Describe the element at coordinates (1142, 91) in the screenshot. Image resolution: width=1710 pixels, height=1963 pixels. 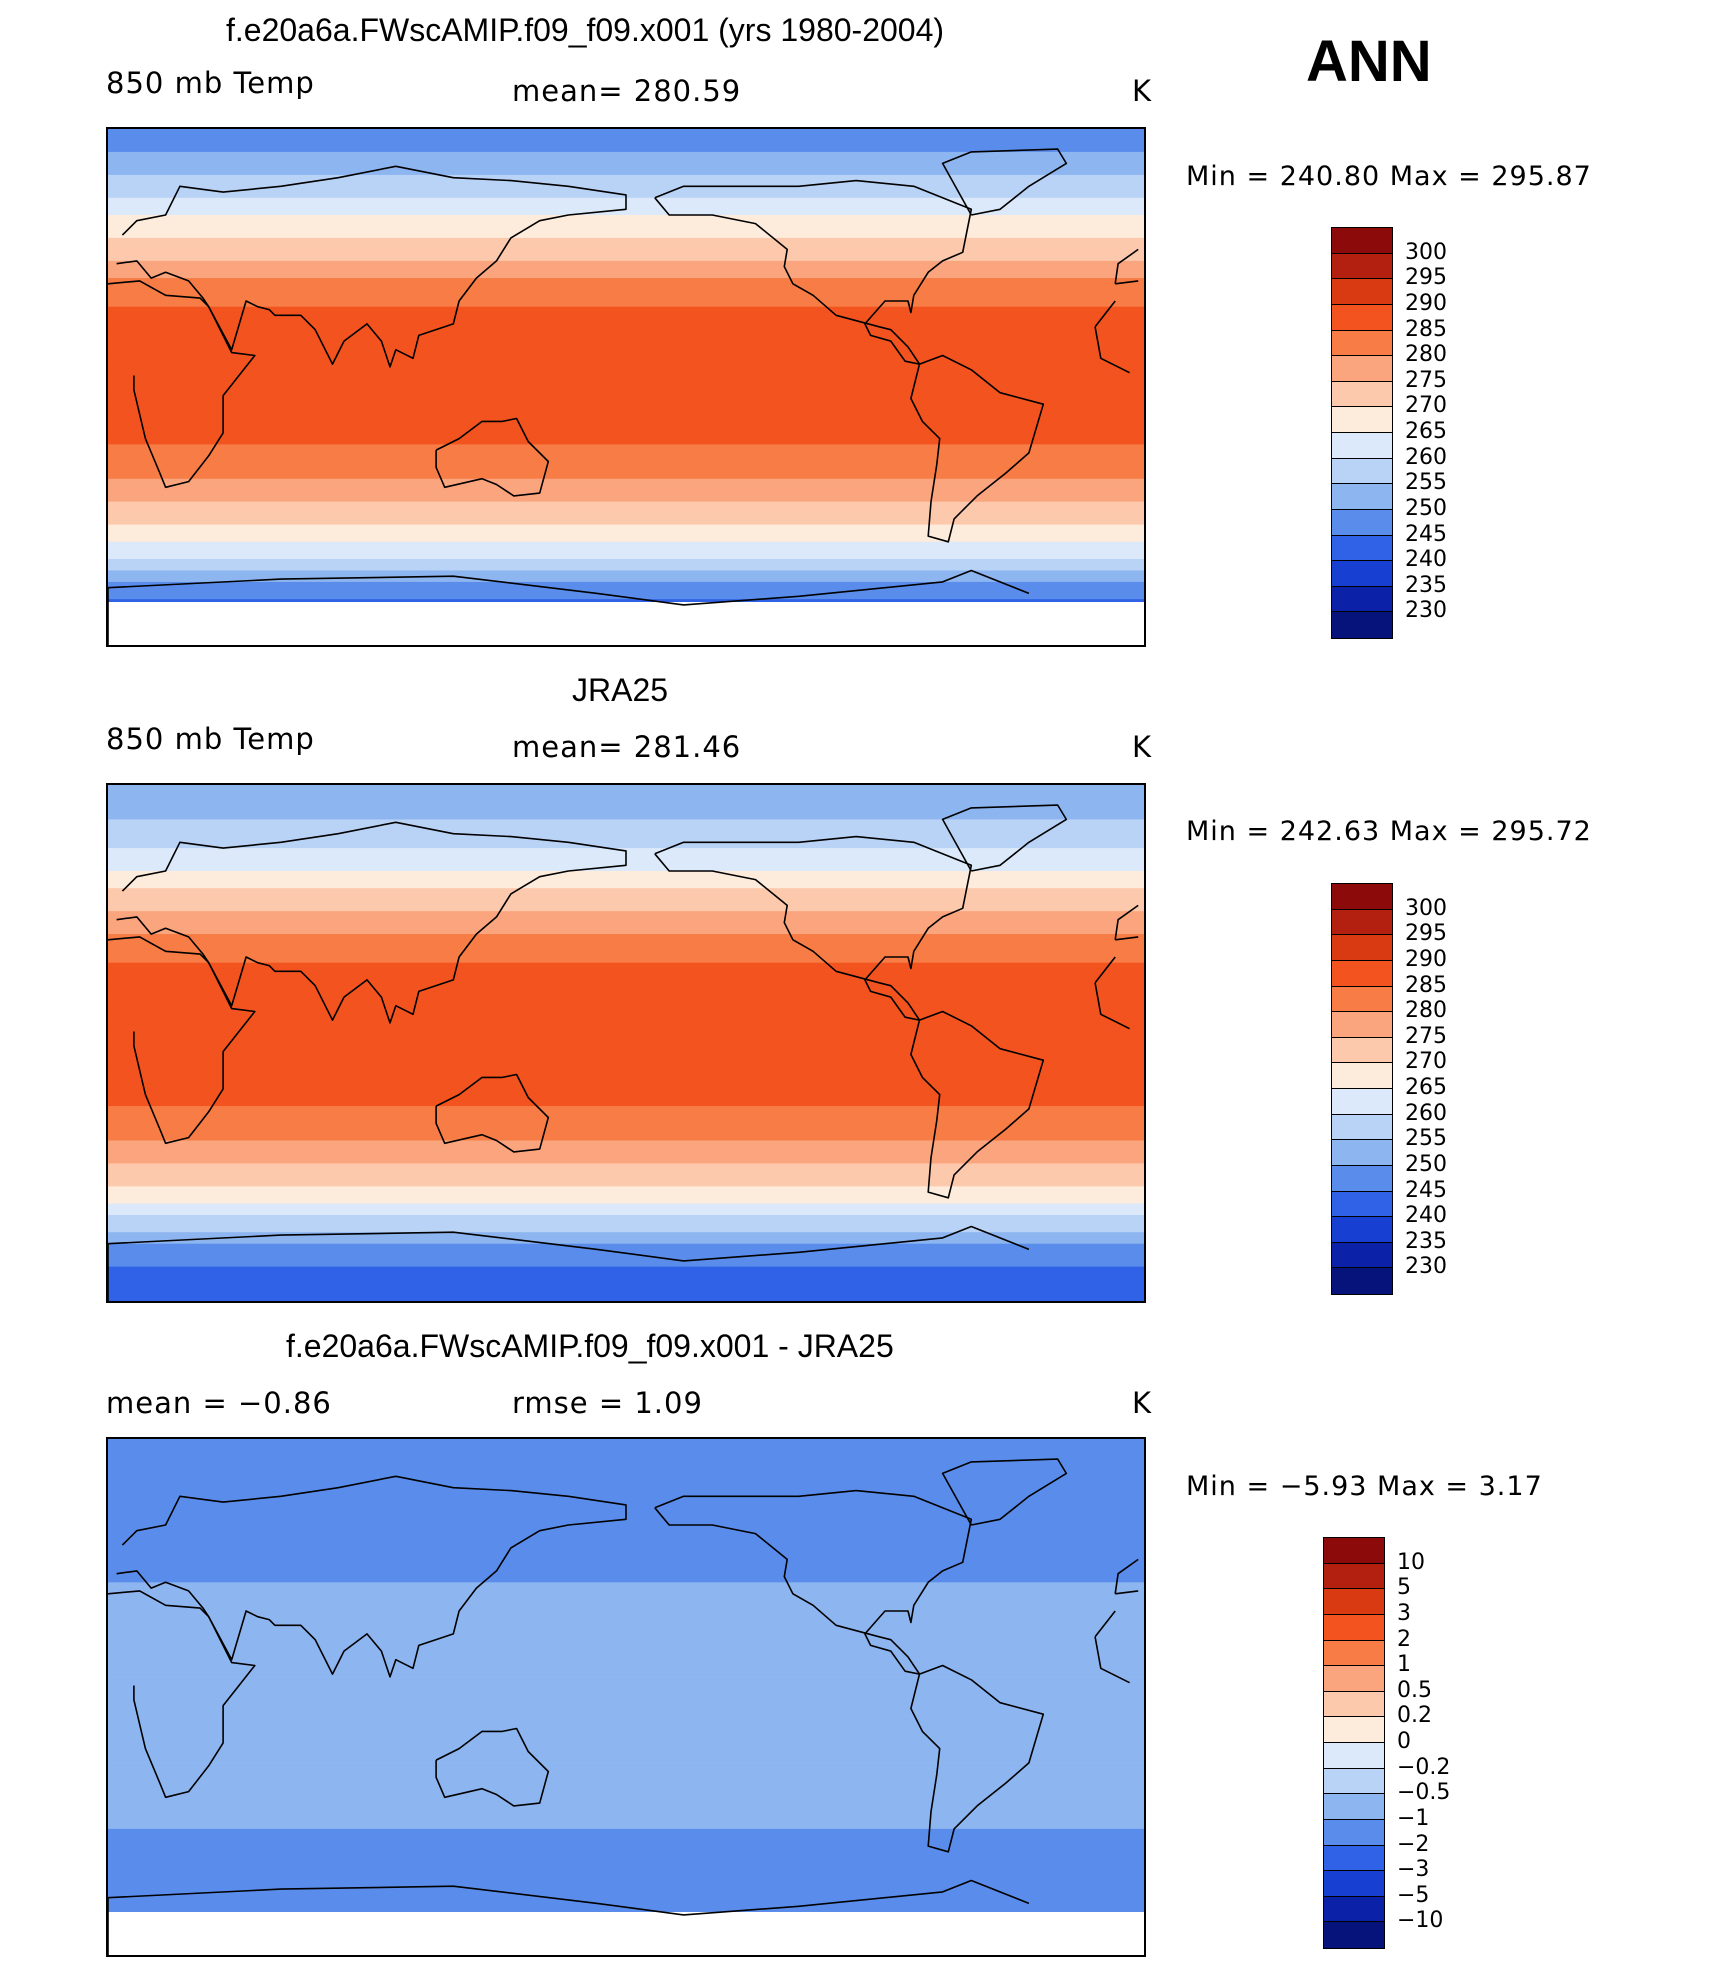
I see `panel-1-units-label: K` at that location.